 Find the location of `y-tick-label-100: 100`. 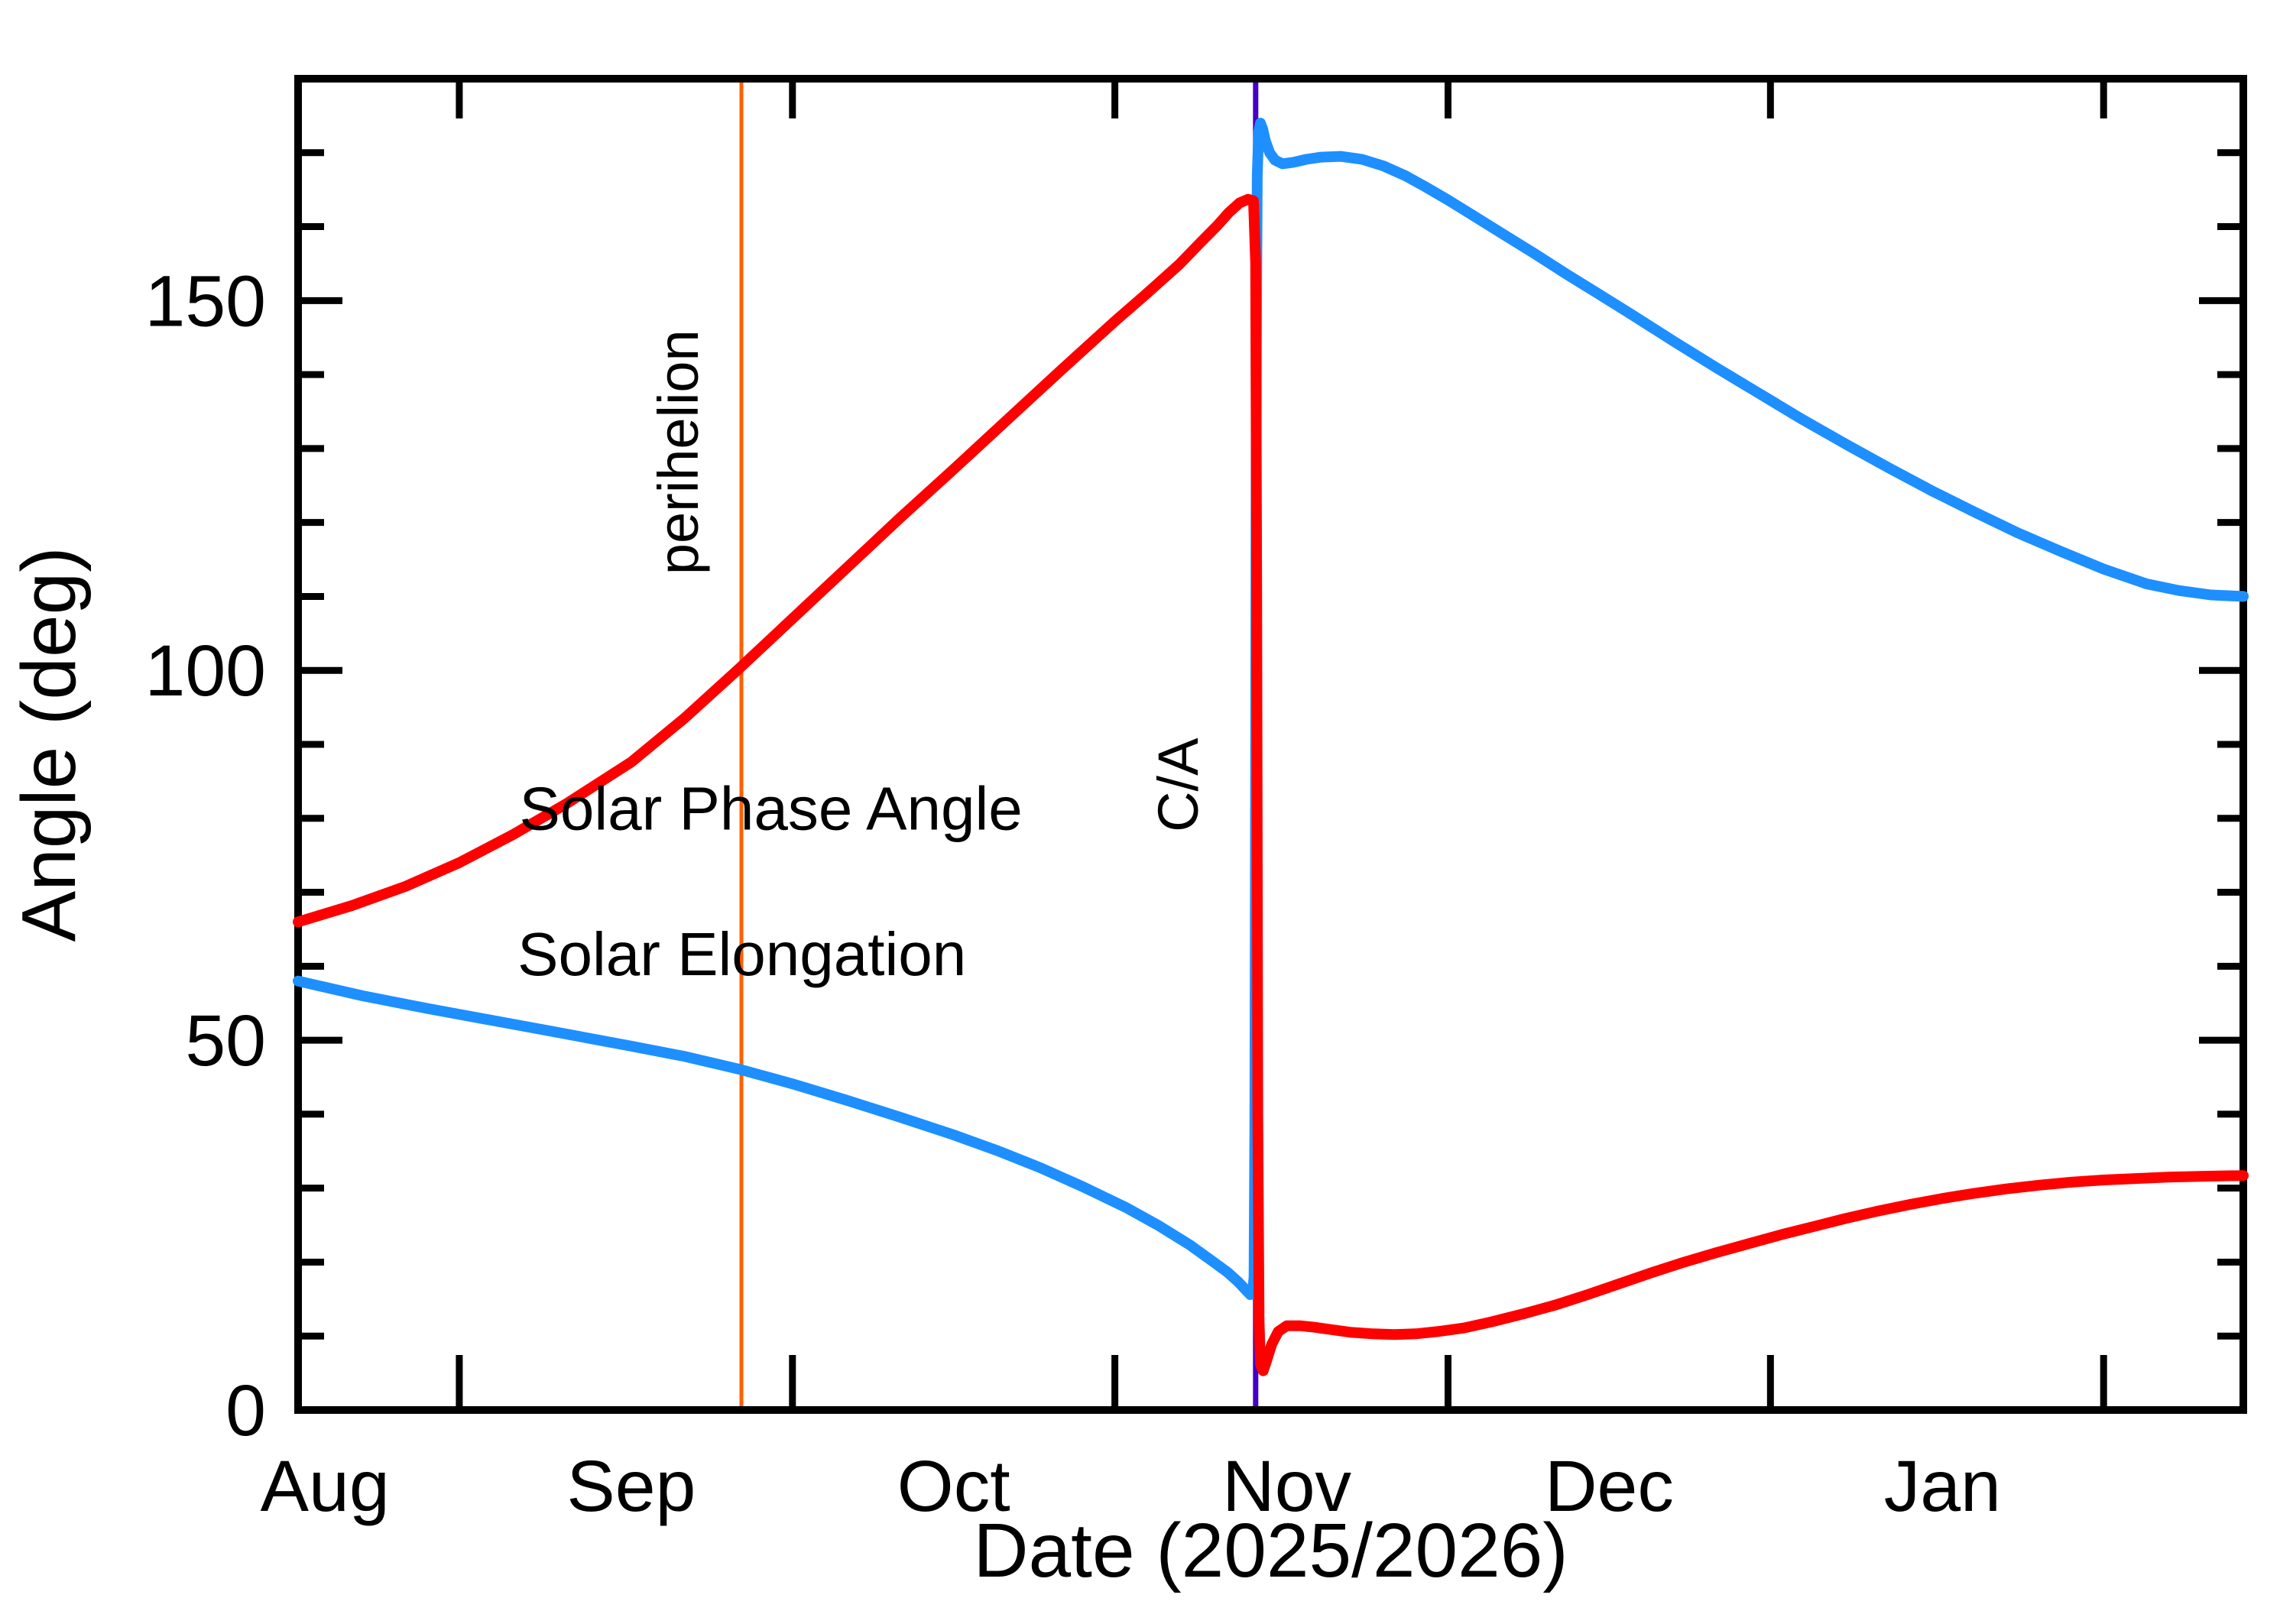

y-tick-label-100: 100 is located at coordinates (205, 671).